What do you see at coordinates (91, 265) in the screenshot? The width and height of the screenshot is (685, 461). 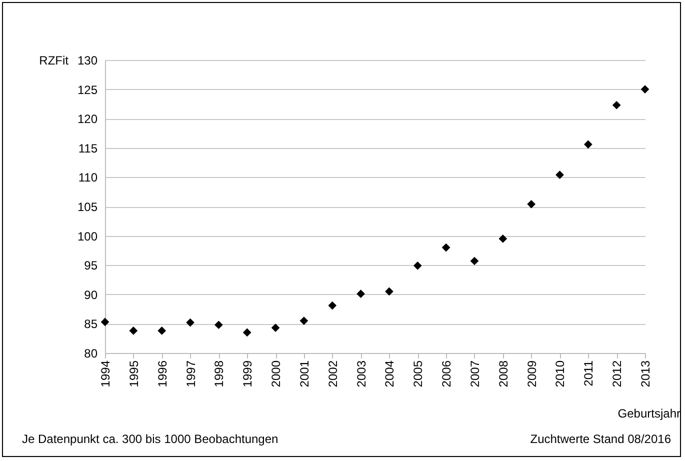 I see `y-tick-label: 95` at bounding box center [91, 265].